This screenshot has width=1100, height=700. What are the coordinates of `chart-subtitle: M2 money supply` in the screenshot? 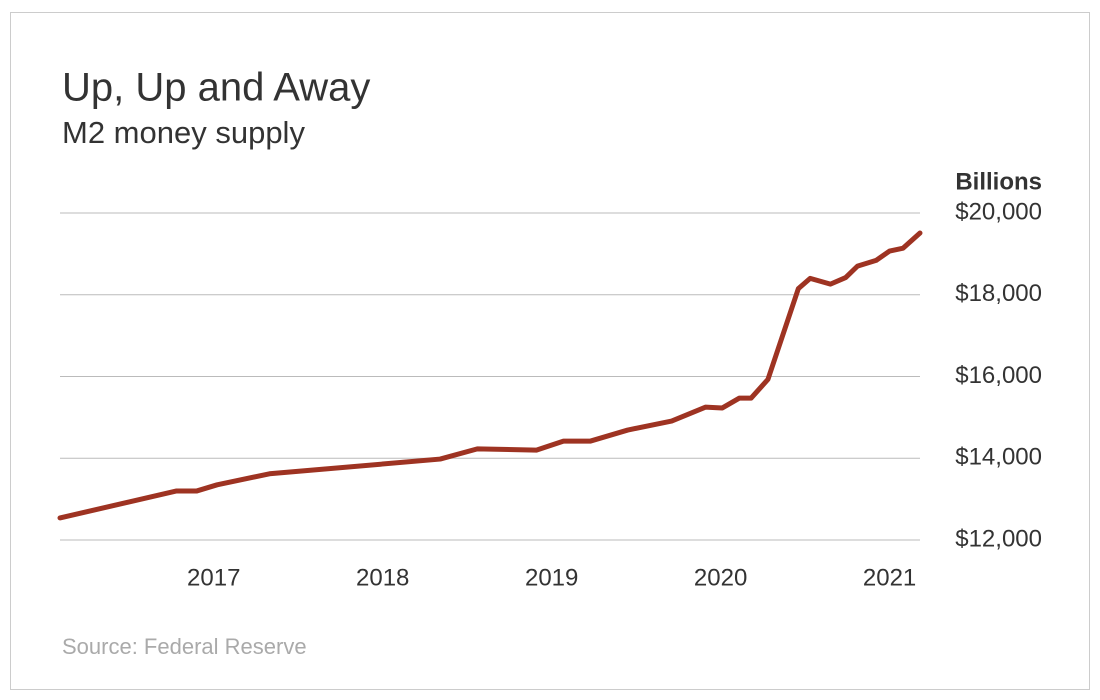 It's located at (183, 132).